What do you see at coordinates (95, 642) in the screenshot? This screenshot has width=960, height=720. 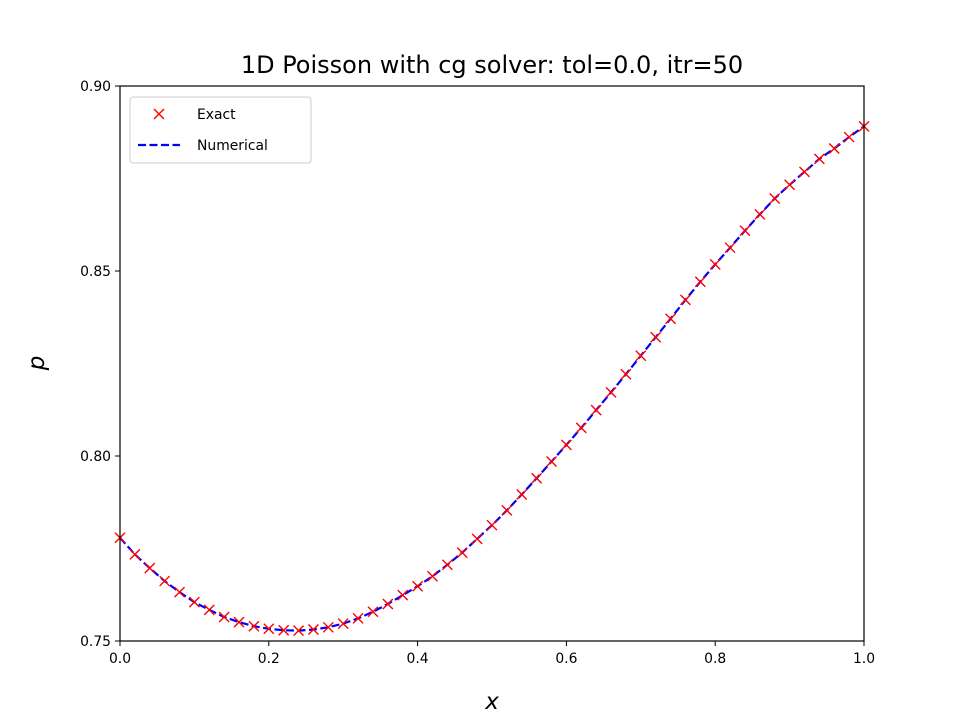 I see `y-tick-label: 0.75` at bounding box center [95, 642].